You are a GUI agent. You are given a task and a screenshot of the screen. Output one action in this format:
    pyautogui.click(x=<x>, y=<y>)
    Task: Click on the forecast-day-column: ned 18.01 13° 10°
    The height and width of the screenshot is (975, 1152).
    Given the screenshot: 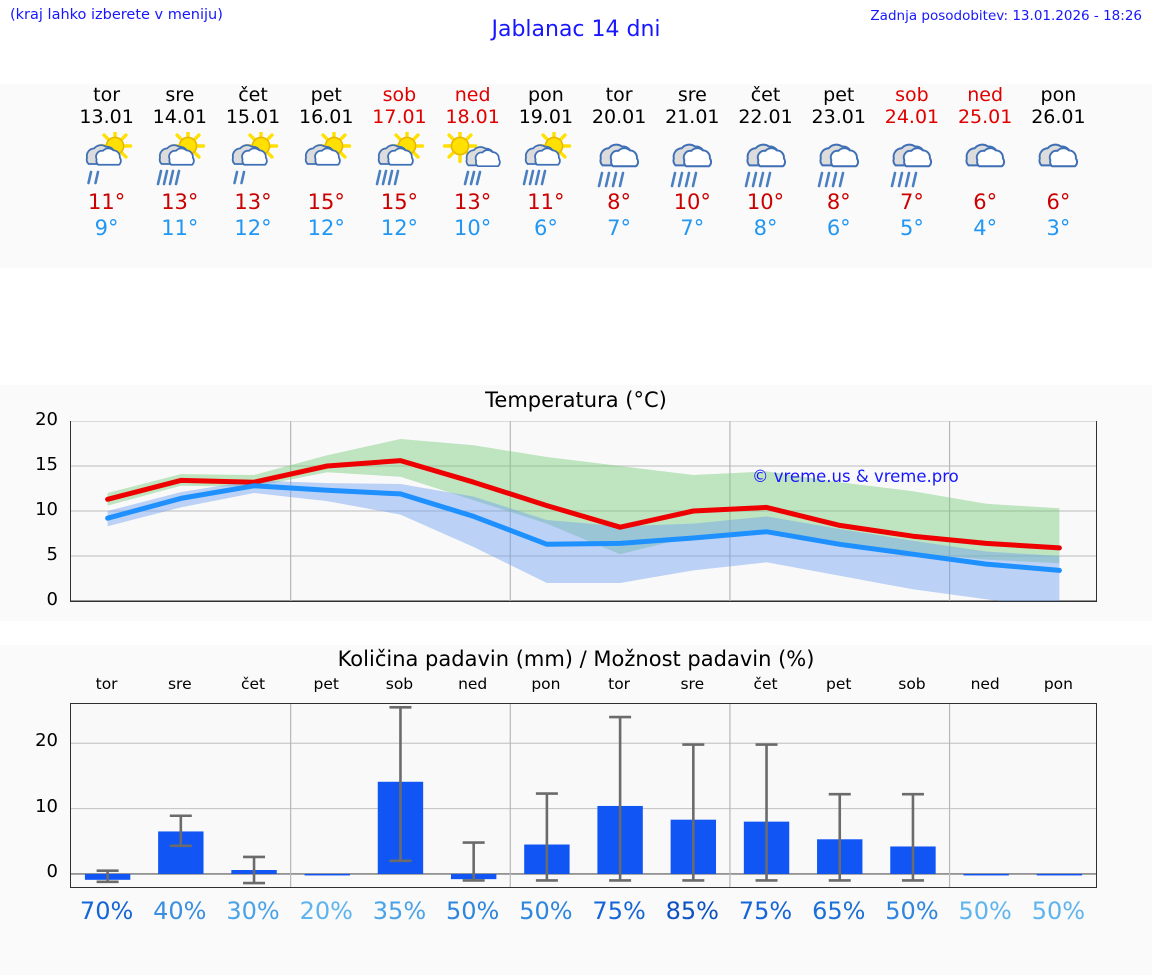 What is the action you would take?
    pyautogui.click(x=473, y=162)
    